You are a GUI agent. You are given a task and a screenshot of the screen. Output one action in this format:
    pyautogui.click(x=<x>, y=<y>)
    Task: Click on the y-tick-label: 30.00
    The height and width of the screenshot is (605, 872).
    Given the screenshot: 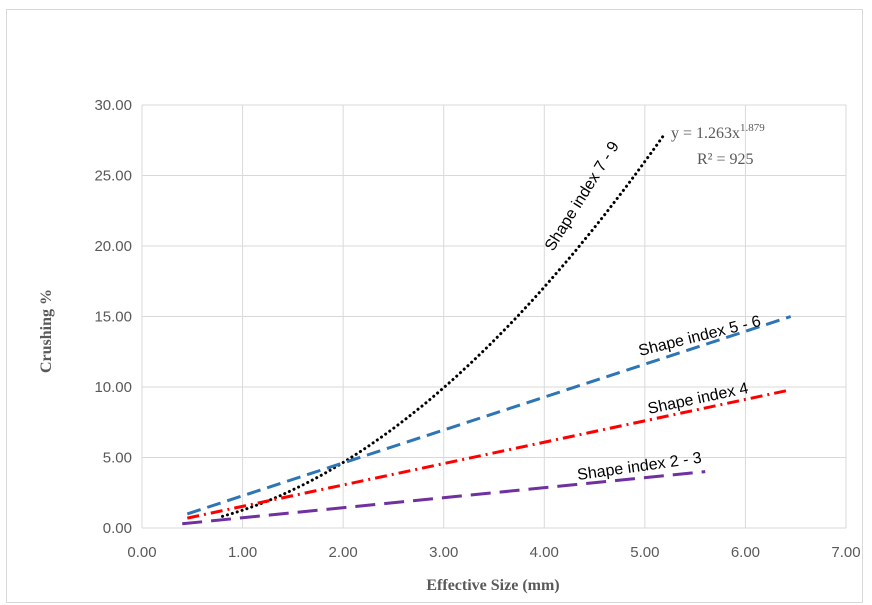 What is the action you would take?
    pyautogui.click(x=113, y=105)
    